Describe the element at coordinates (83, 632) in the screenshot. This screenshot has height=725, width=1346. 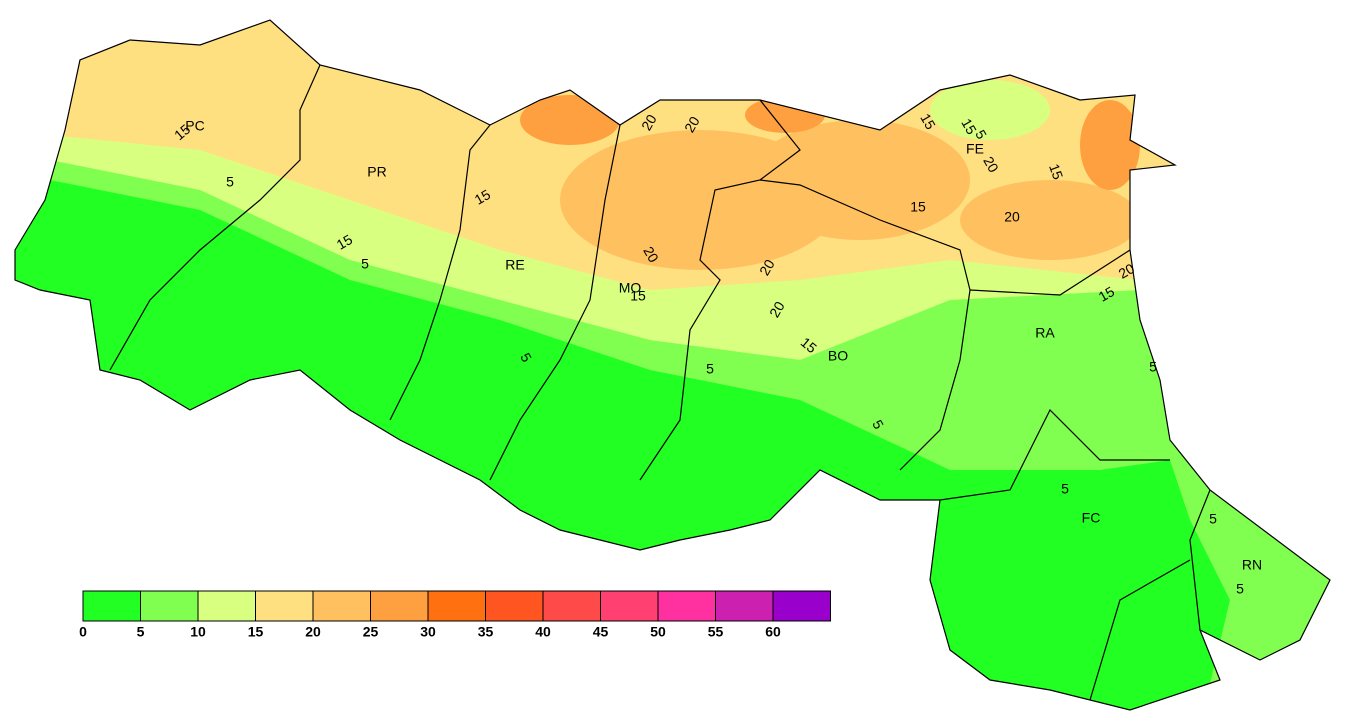
I see `legend-tick-label: 0` at that location.